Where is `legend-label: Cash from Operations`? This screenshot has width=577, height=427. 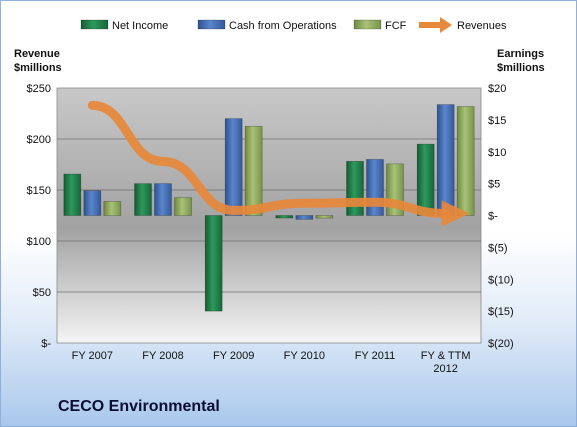 legend-label: Cash from Operations is located at coordinates (283, 26).